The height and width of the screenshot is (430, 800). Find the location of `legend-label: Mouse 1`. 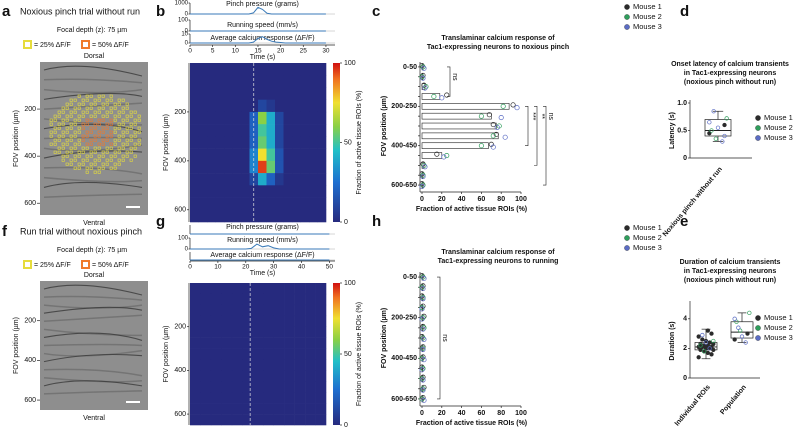

legend-label: Mouse 1 is located at coordinates (778, 317).